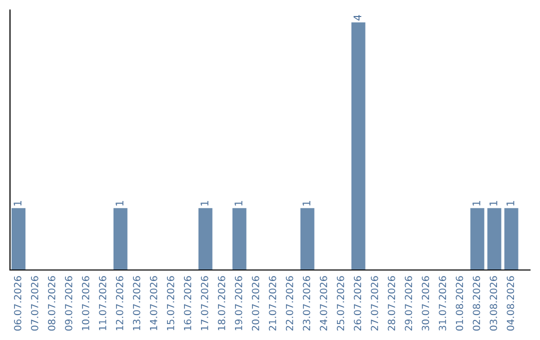 The image size is (540, 340). What do you see at coordinates (238, 303) in the screenshot?
I see `x-tick-label: 19.07.2026` at bounding box center [238, 303].